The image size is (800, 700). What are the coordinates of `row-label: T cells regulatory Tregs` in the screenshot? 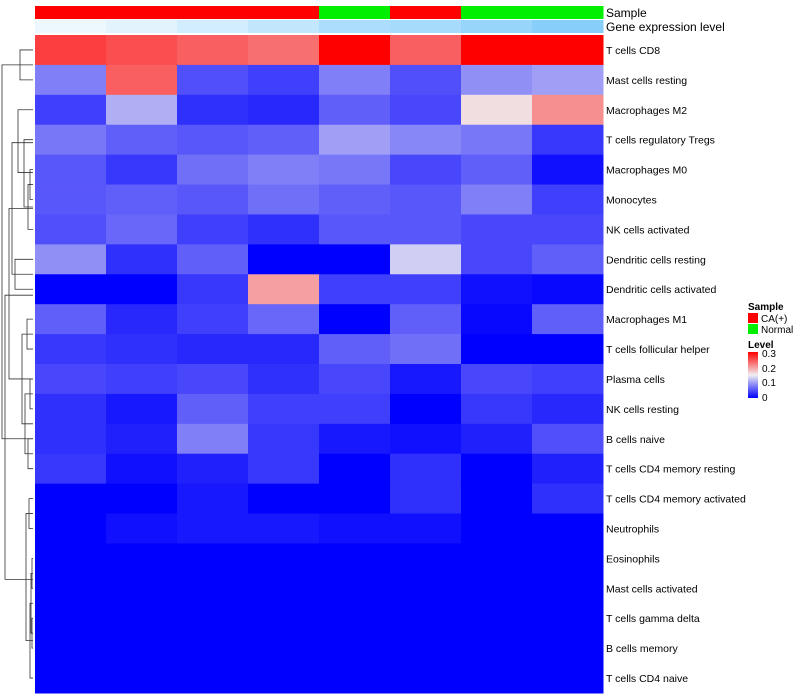 It's located at (660, 141).